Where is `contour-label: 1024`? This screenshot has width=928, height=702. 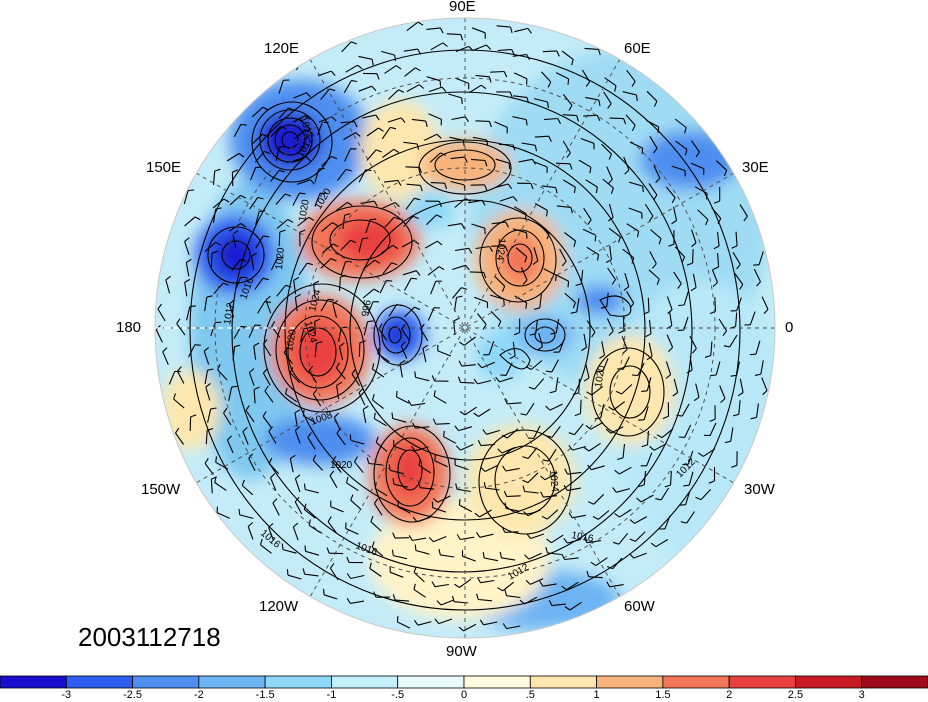 contour-label: 1024 is located at coordinates (500, 250).